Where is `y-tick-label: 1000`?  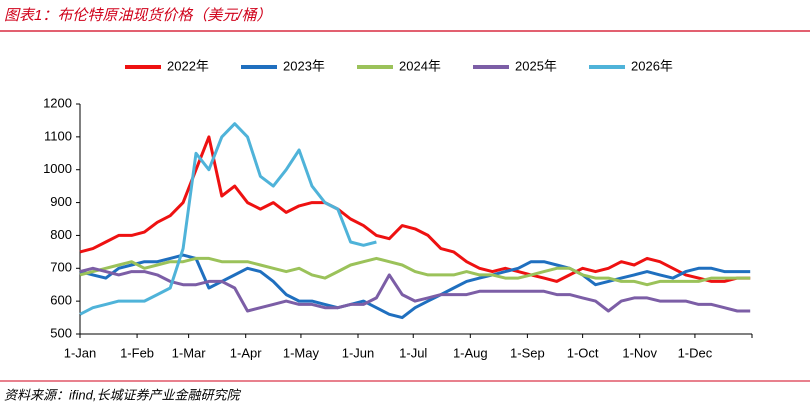 y-tick-label: 1000 is located at coordinates (57, 168).